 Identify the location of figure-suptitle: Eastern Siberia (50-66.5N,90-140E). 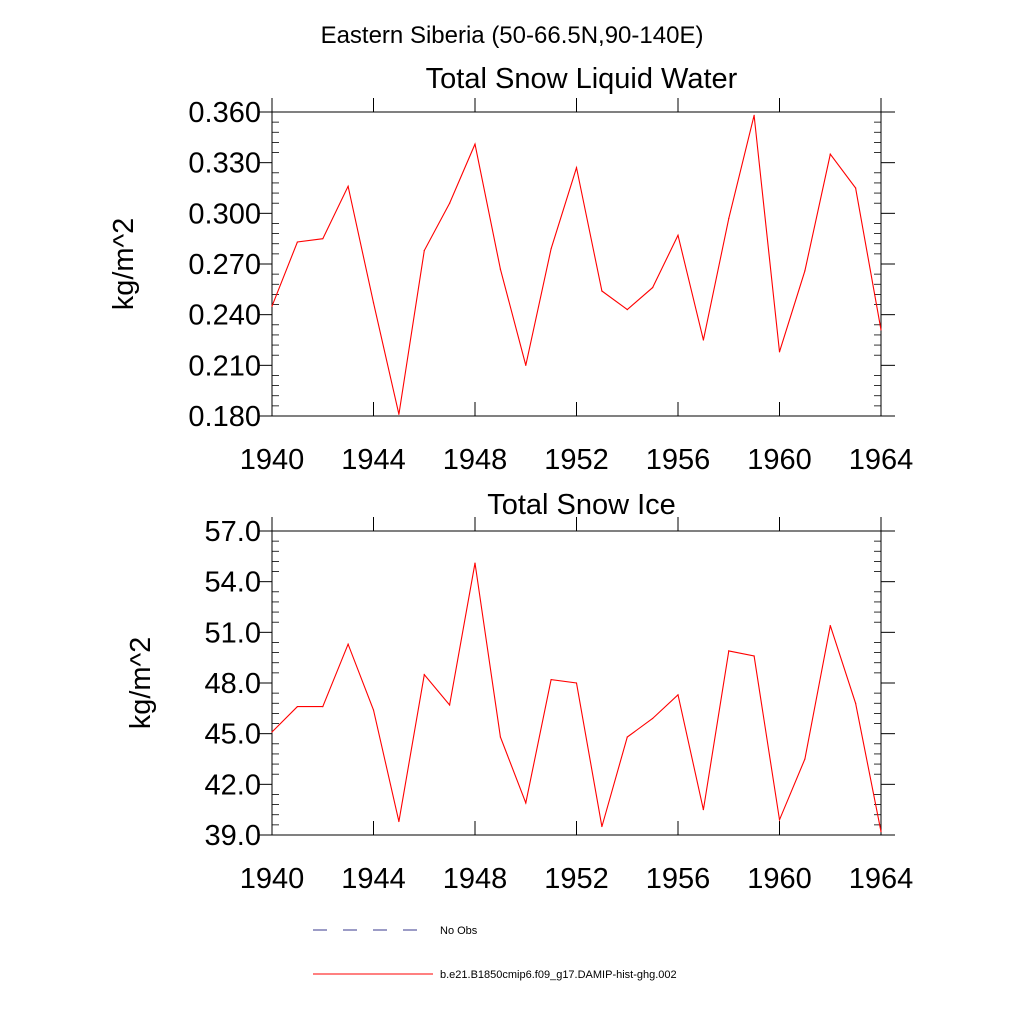
(512, 35).